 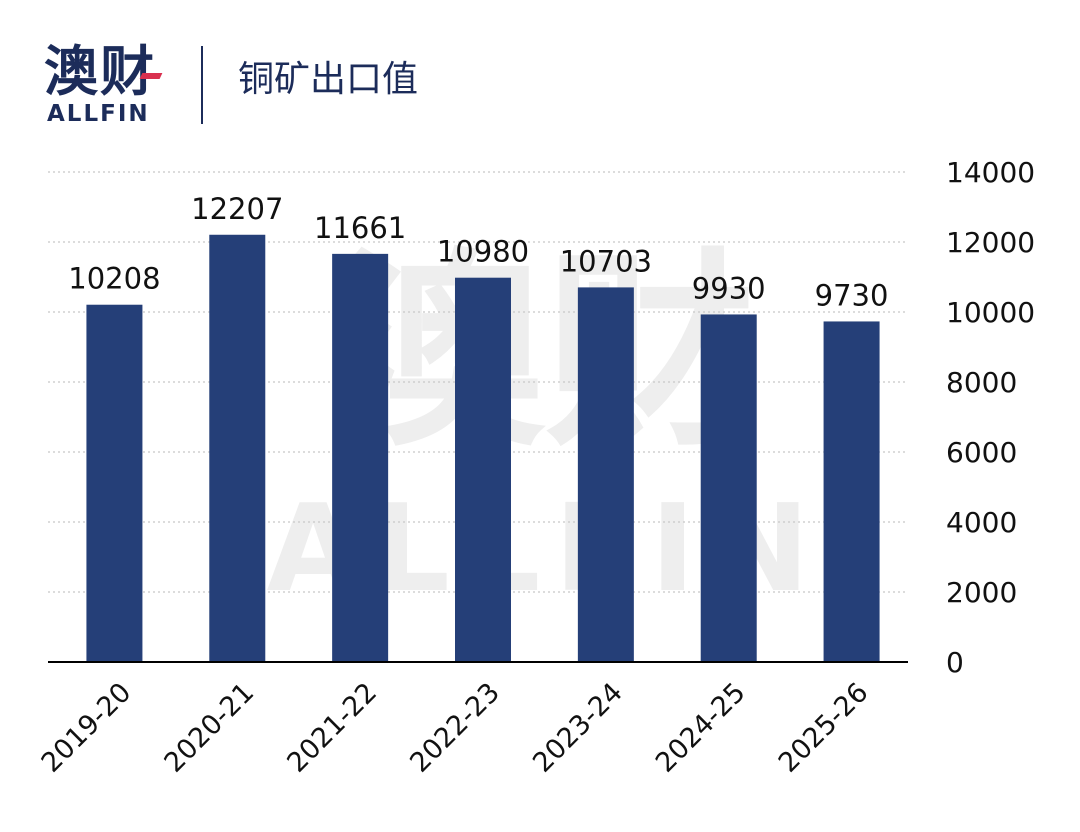 I want to click on y-tick-label: 6000, so click(x=981, y=452).